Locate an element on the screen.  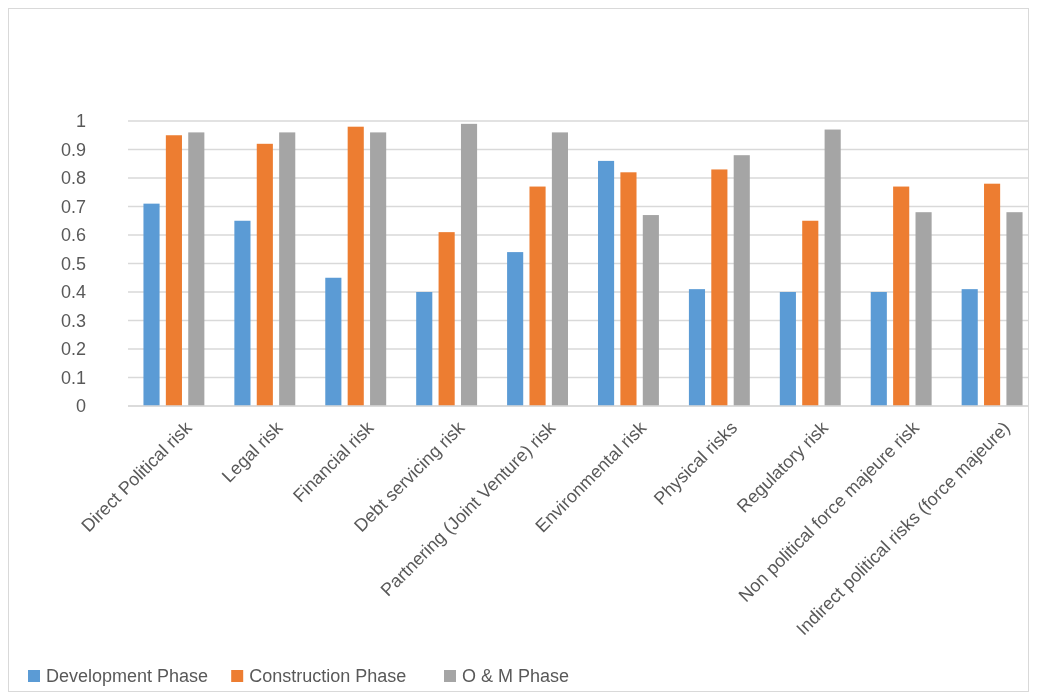
legend-label: Development Phase is located at coordinates (127, 676).